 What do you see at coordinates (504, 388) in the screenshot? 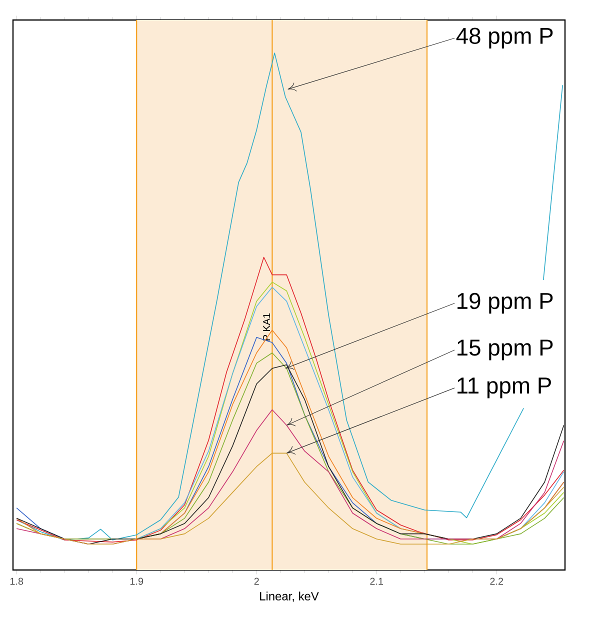
I see `annotation: 11 ppm P` at bounding box center [504, 388].